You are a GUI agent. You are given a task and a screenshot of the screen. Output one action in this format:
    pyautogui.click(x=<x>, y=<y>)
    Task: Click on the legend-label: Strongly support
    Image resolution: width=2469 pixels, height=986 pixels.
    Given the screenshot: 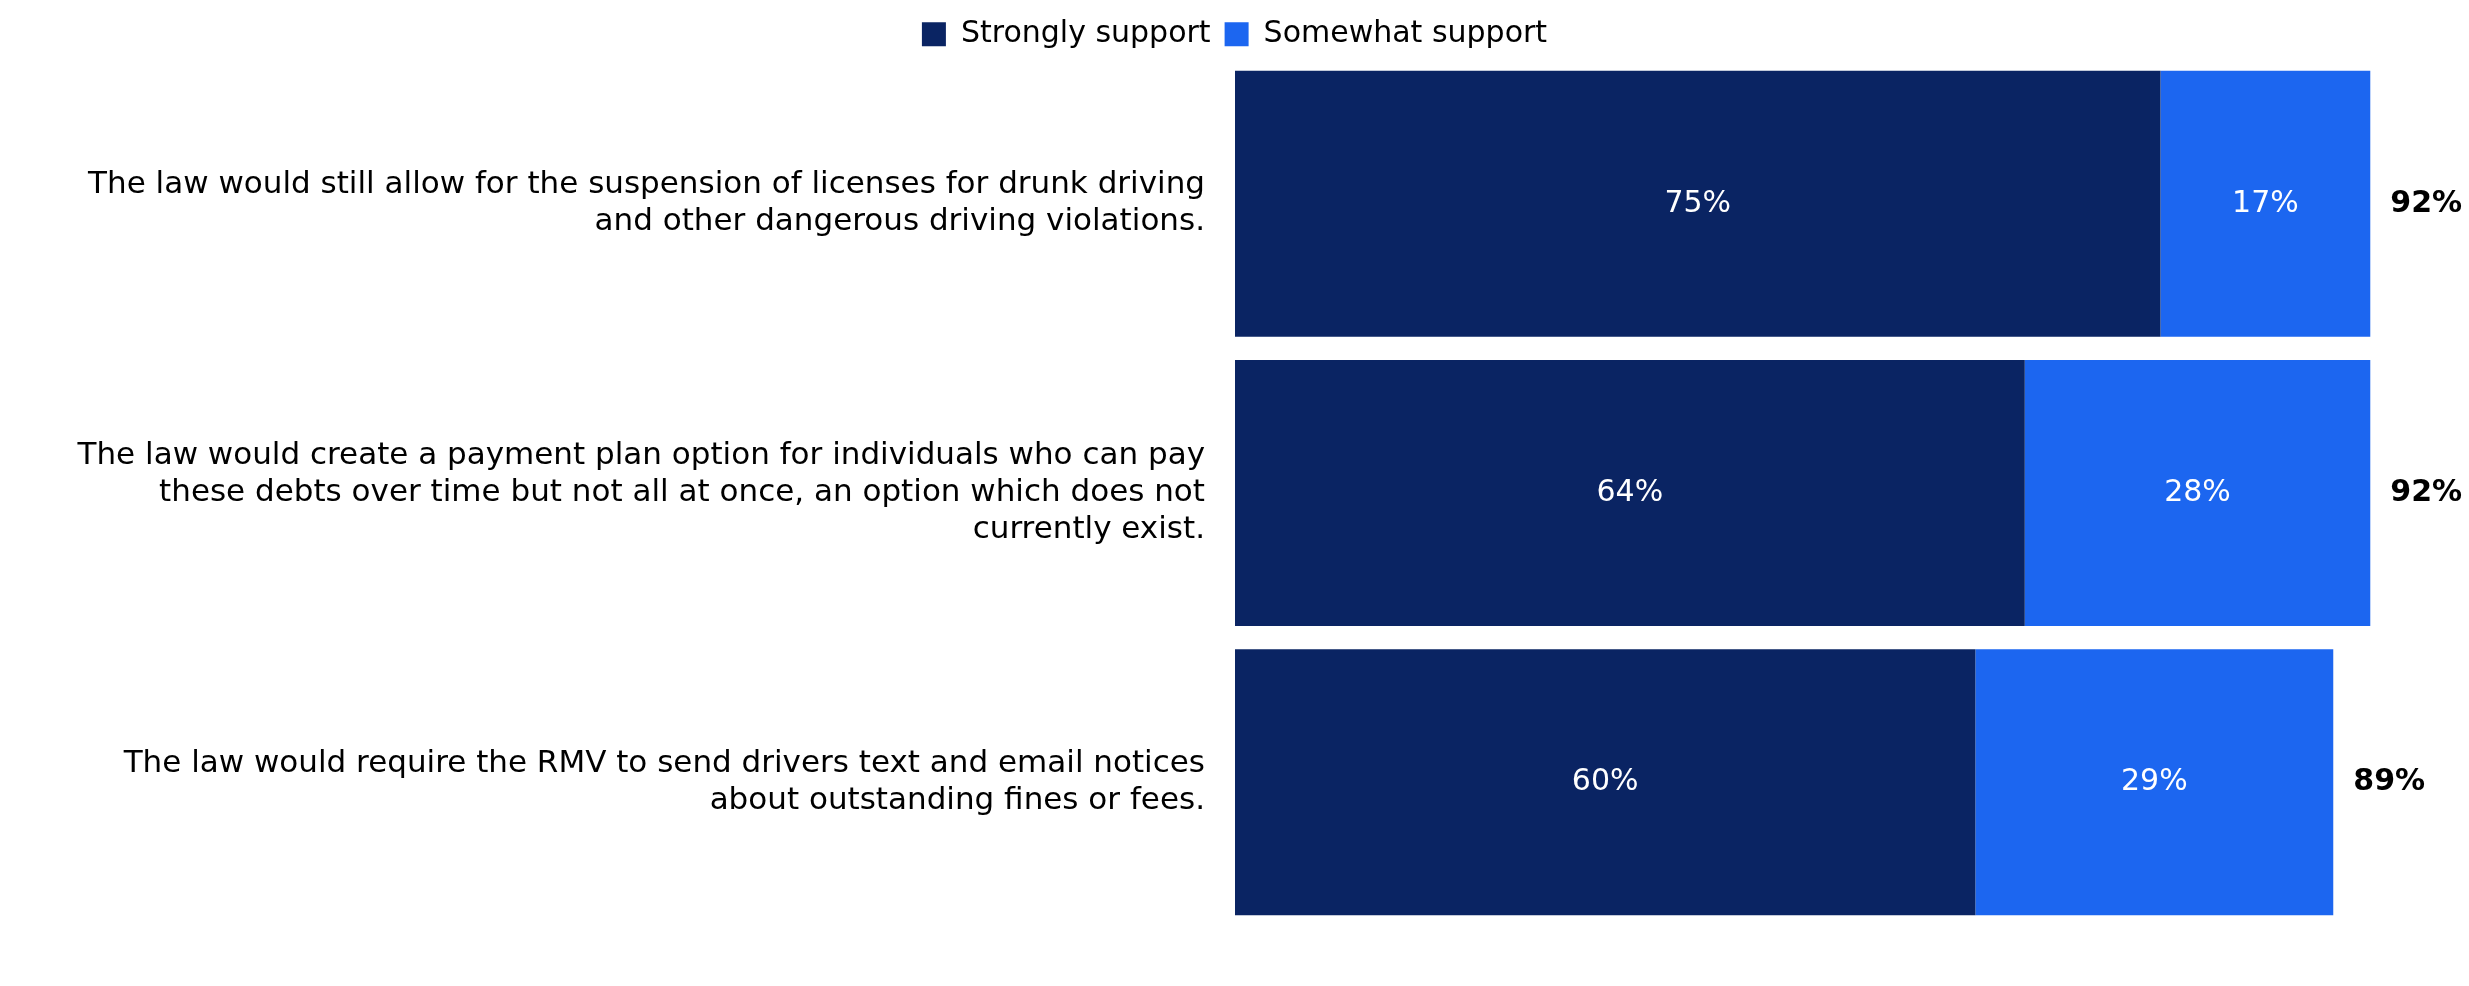 What is the action you would take?
    pyautogui.click(x=1085, y=31)
    